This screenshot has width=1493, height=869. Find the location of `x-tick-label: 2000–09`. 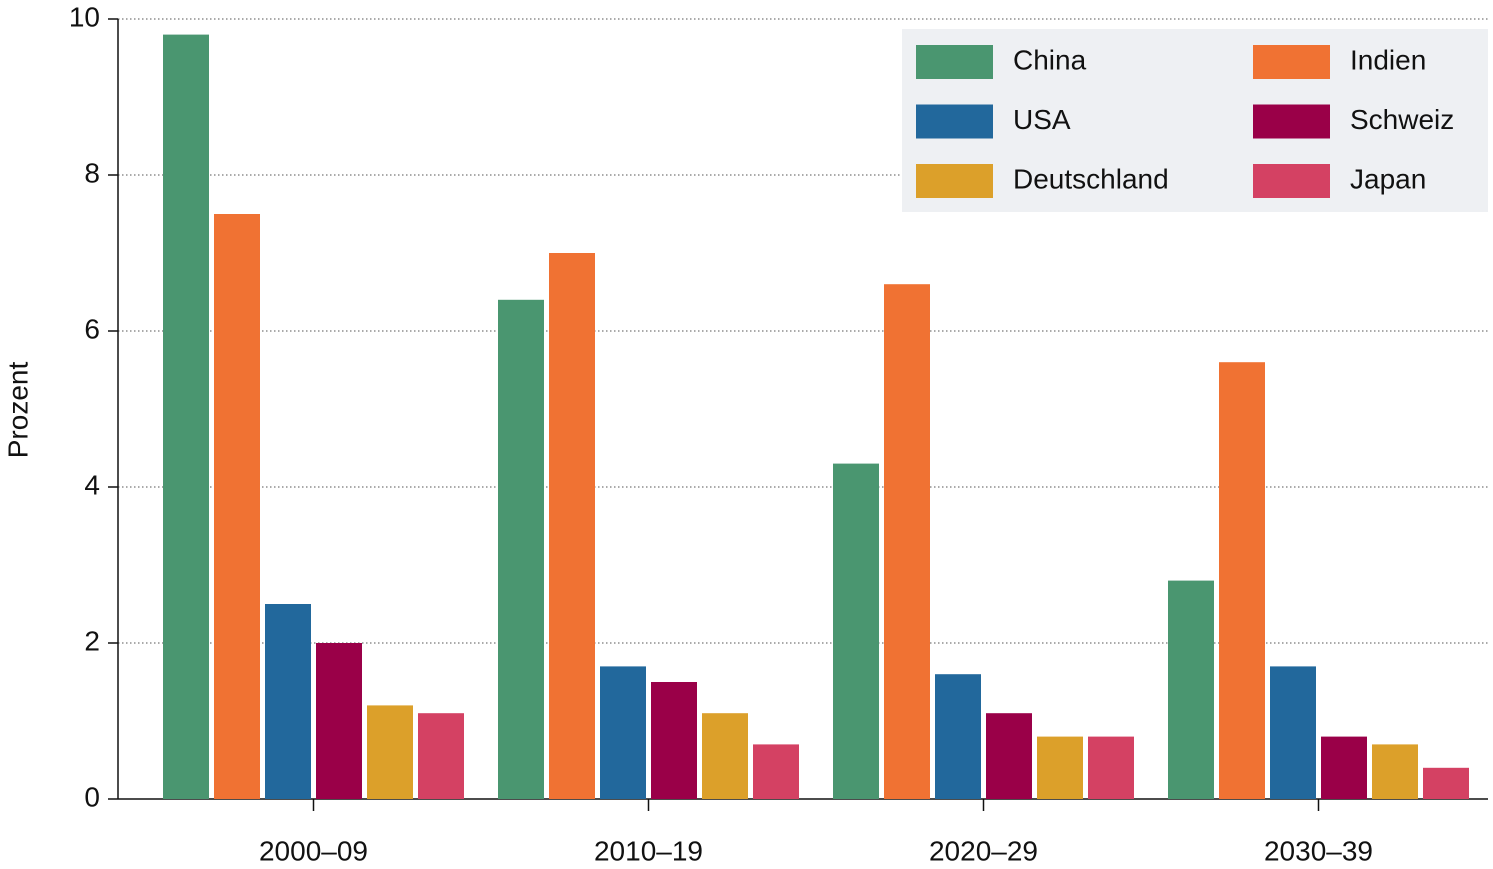

x-tick-label: 2000–09 is located at coordinates (313, 850).